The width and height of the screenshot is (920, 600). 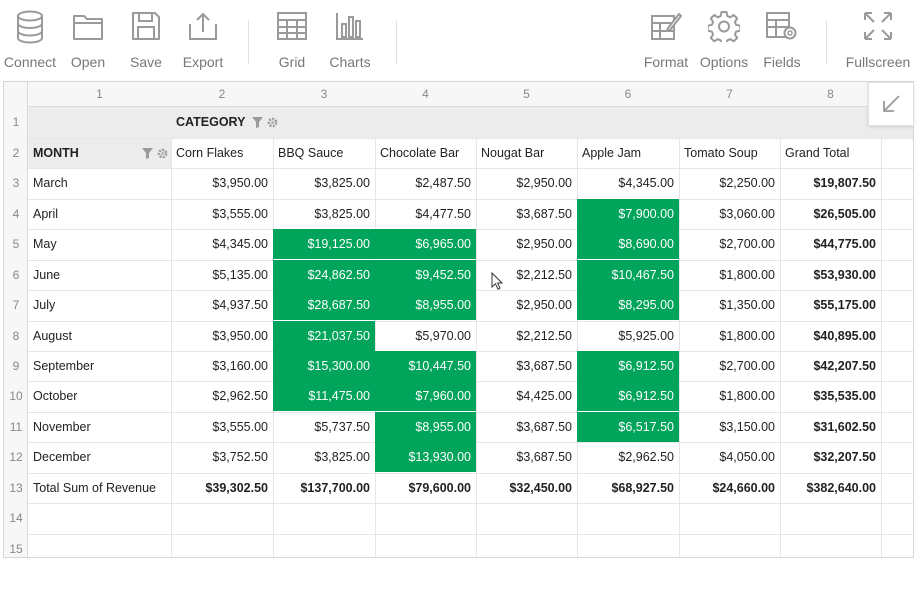 What do you see at coordinates (628, 214) in the screenshot?
I see `highlighted-value-cell: $7,900.00` at bounding box center [628, 214].